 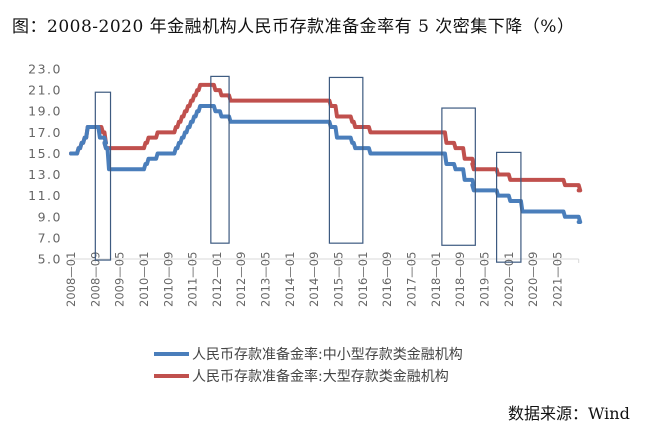 I want to click on x-tick-label: 2021—05, so click(x=557, y=279).